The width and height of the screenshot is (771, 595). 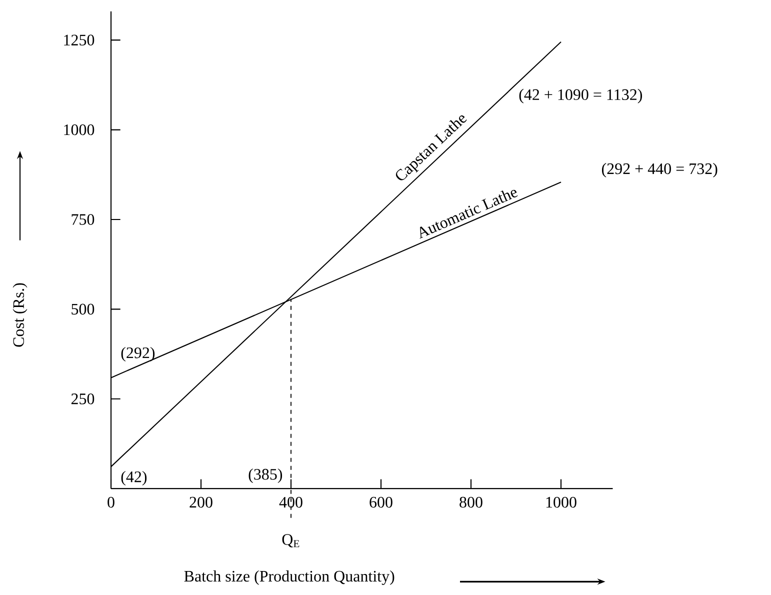 I want to click on x-tick-label: 200, so click(x=201, y=502).